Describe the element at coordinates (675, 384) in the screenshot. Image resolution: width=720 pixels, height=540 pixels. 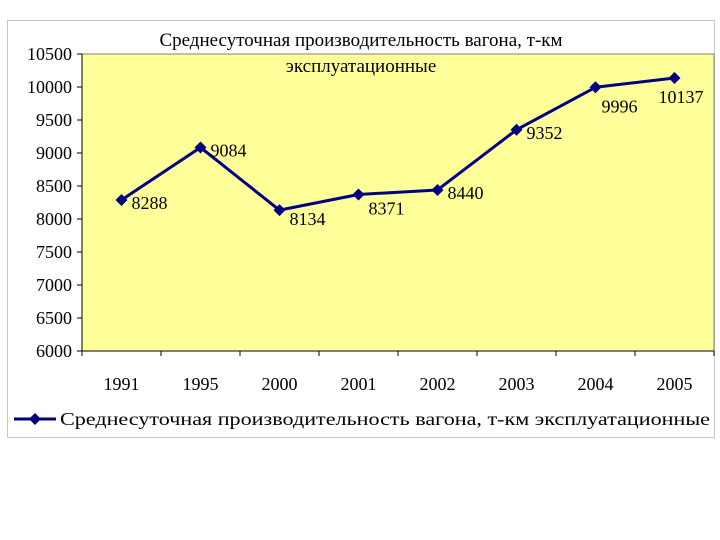
I see `x-tick-label: 2005` at that location.